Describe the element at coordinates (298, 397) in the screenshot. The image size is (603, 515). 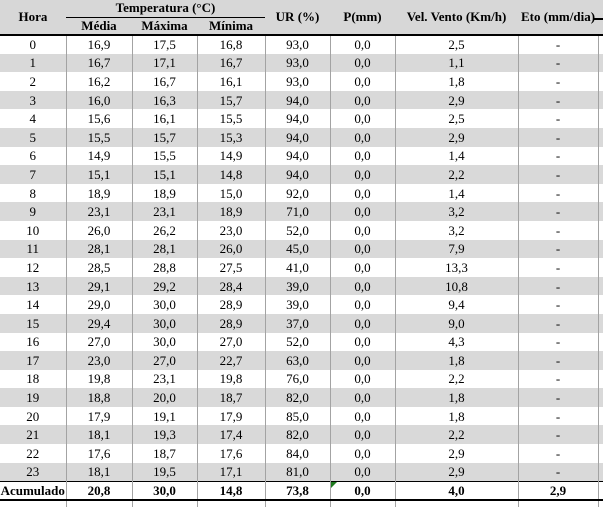
I see `cell-ur: 82,0` at that location.